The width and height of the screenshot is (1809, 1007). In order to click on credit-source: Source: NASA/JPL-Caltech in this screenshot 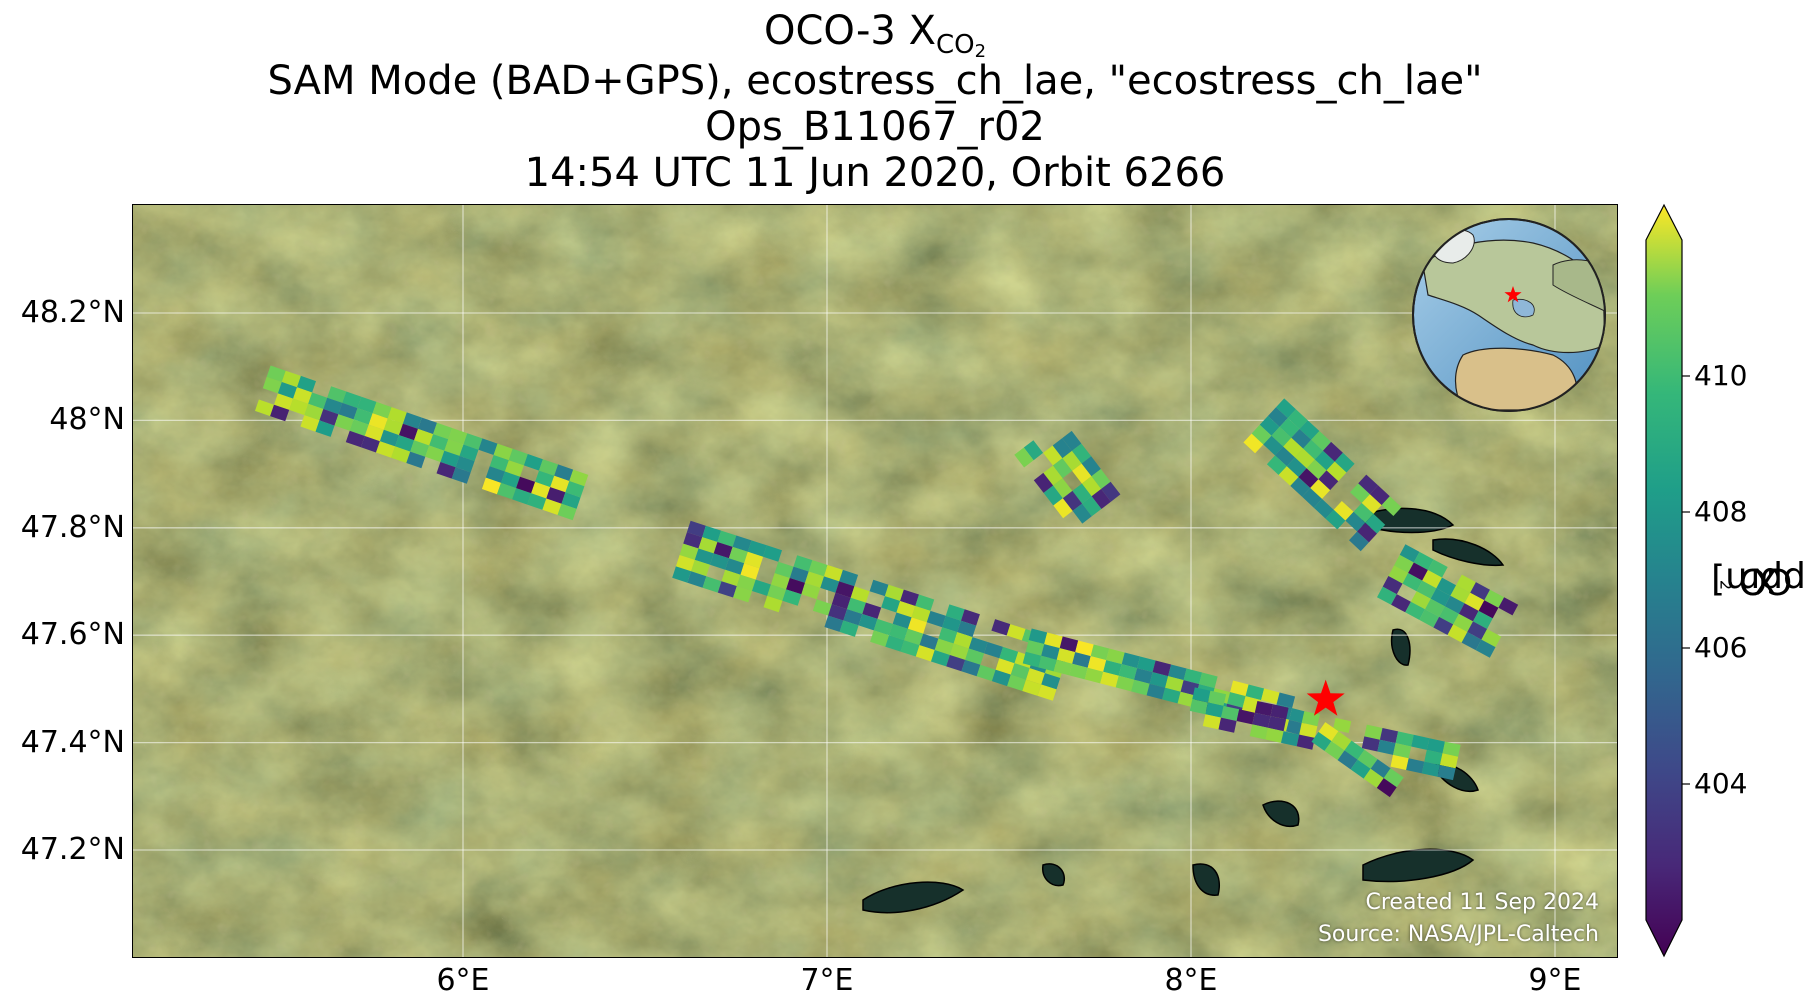, I will do `click(1458, 934)`.